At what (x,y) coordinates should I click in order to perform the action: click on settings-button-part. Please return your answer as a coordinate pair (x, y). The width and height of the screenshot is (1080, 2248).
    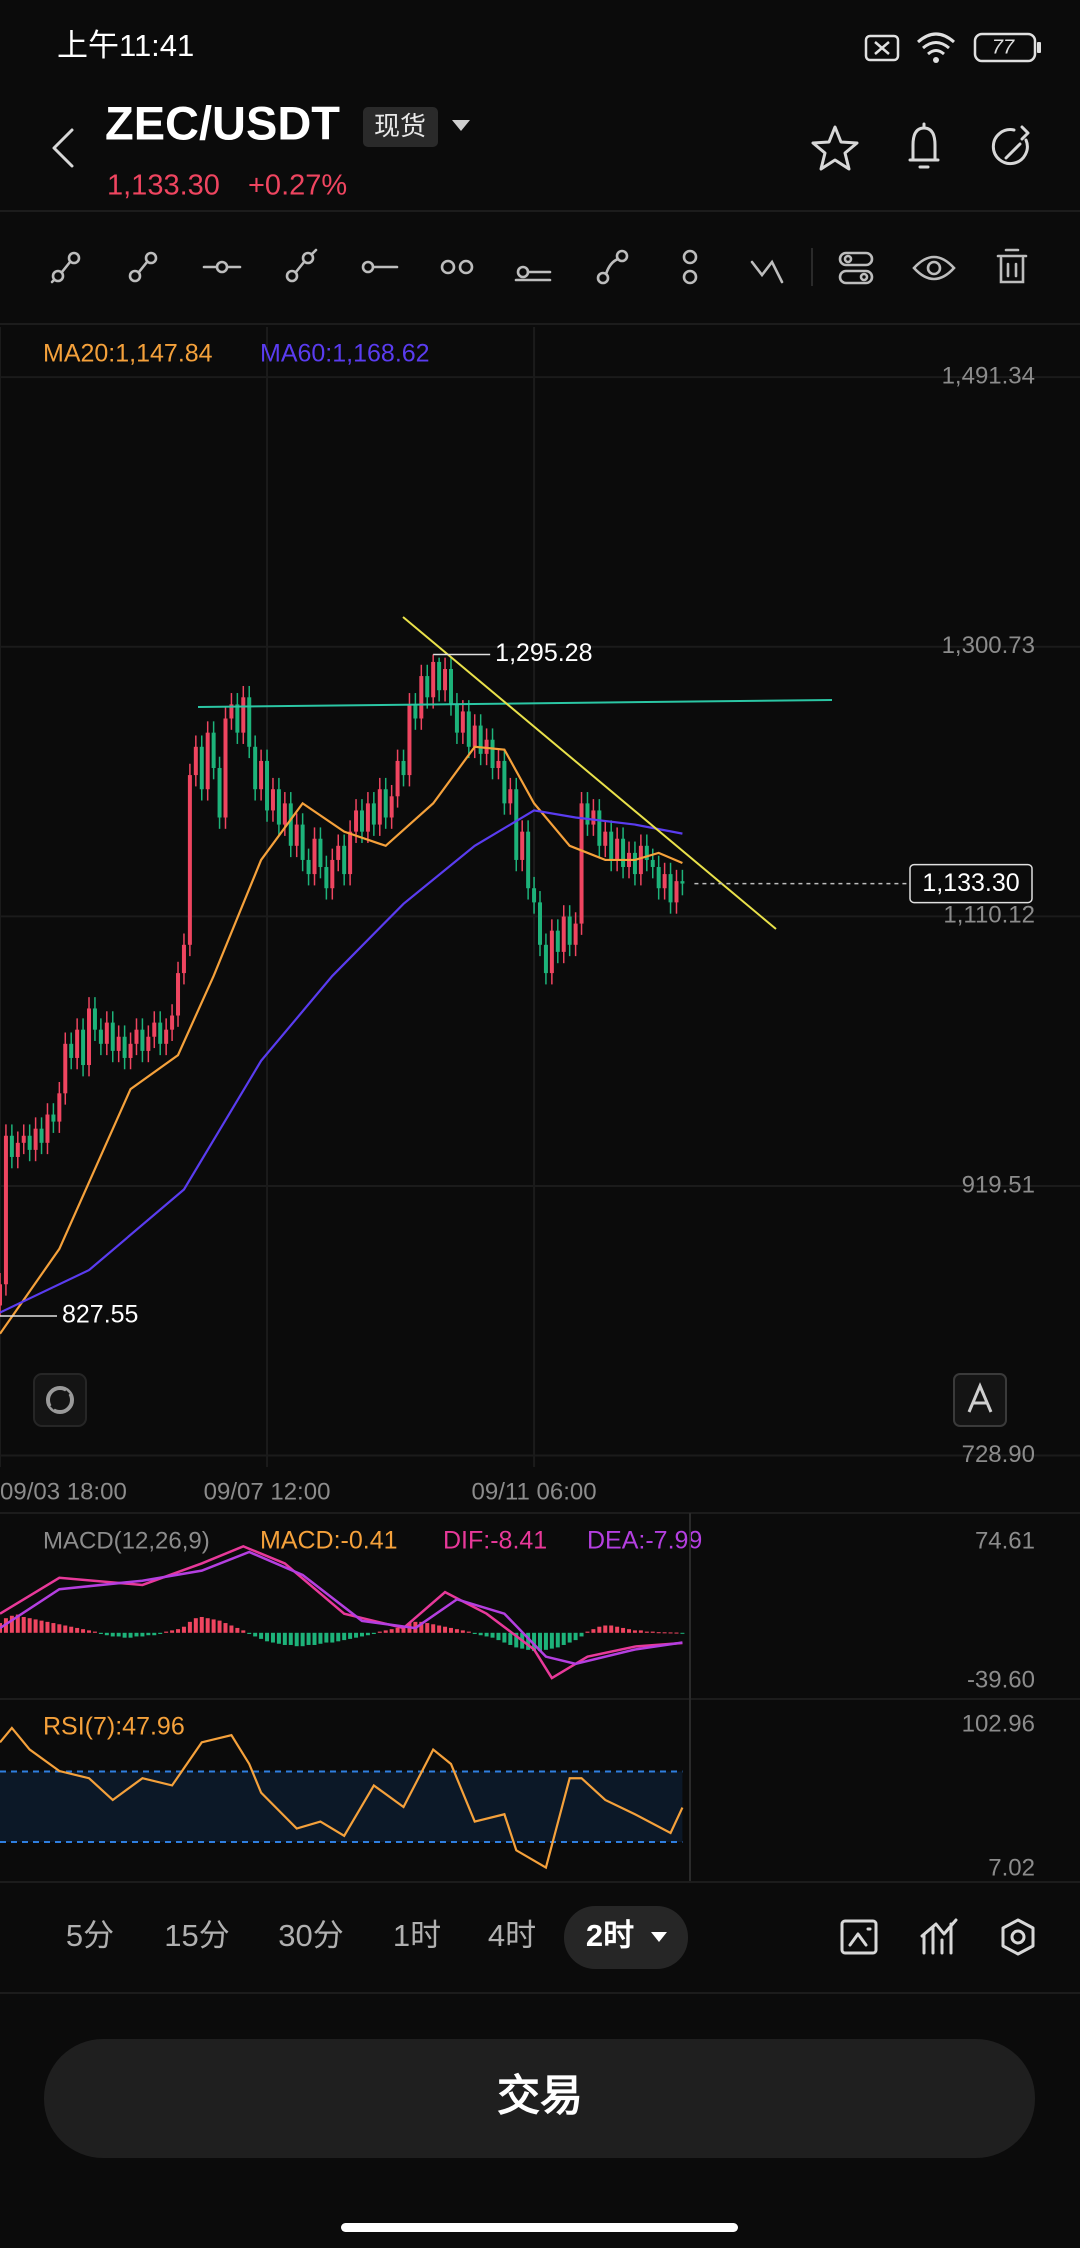
    Looking at the image, I should click on (1018, 1937).